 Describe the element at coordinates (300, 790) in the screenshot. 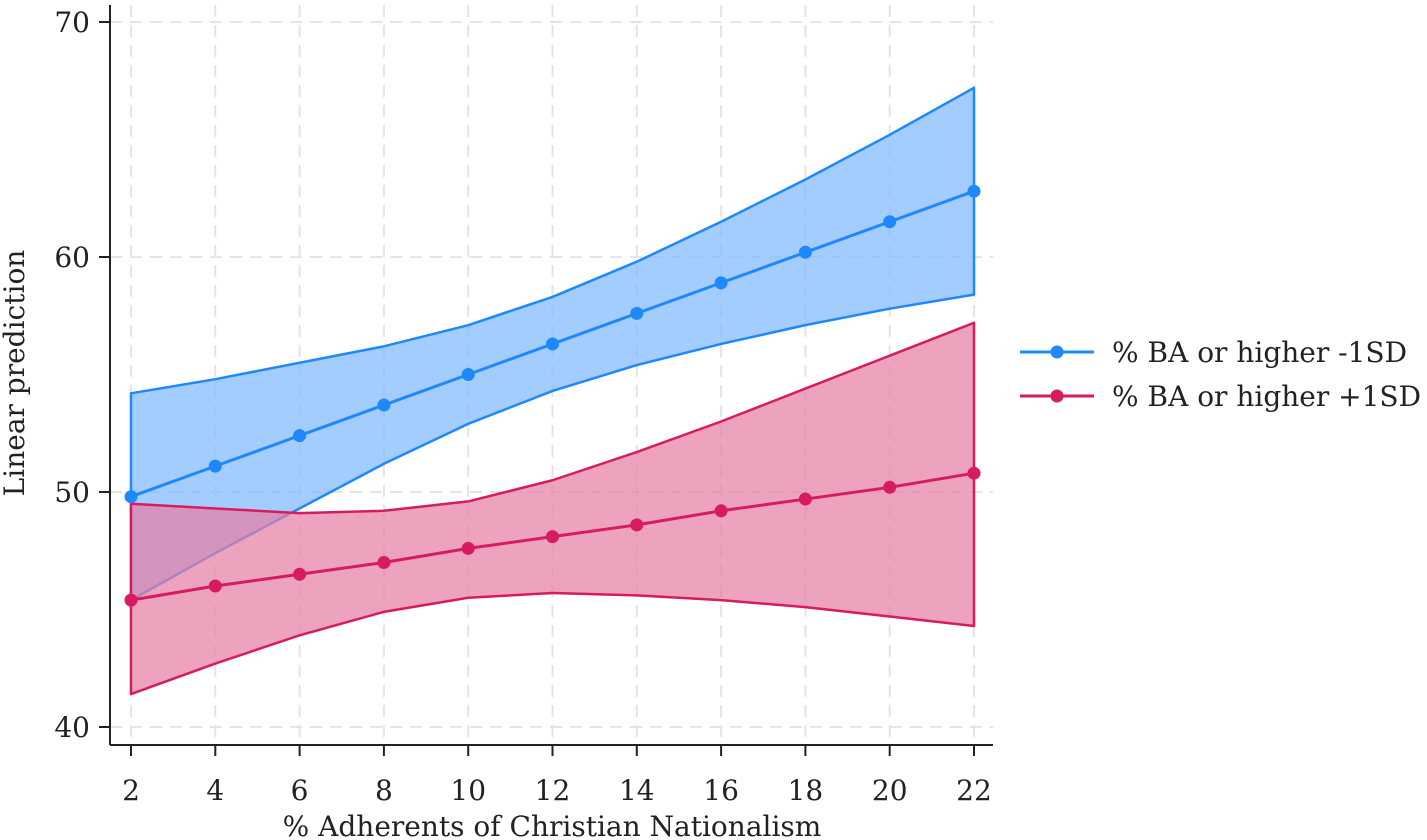

I see `x-tick-label: 6` at that location.